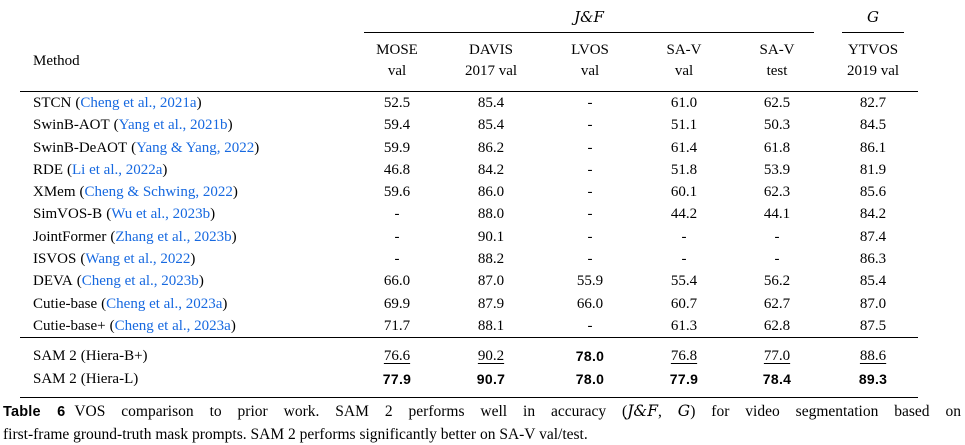 This screenshot has height=445, width=965. I want to click on method-cell: Cutie-base+ (Cheng et al., 2023a), so click(185, 326).